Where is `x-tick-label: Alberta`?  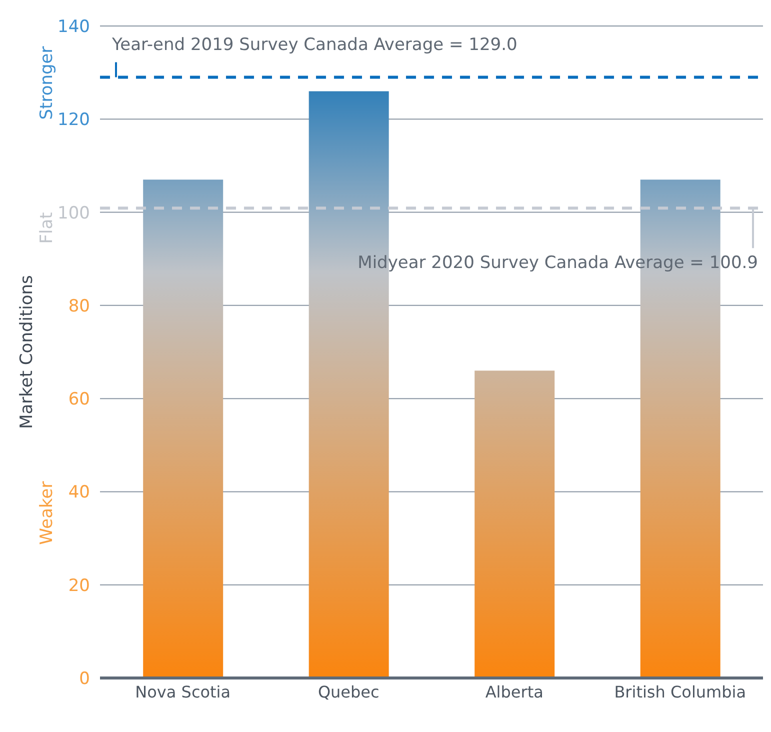 x-tick-label: Alberta is located at coordinates (514, 692).